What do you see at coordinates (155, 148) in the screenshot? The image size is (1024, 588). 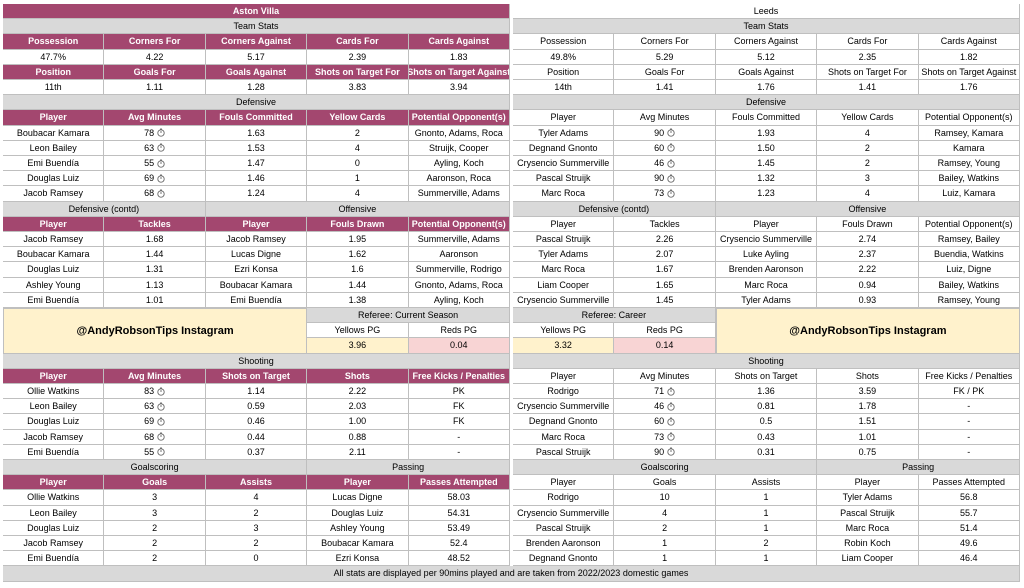 I see `table-cell: 63` at bounding box center [155, 148].